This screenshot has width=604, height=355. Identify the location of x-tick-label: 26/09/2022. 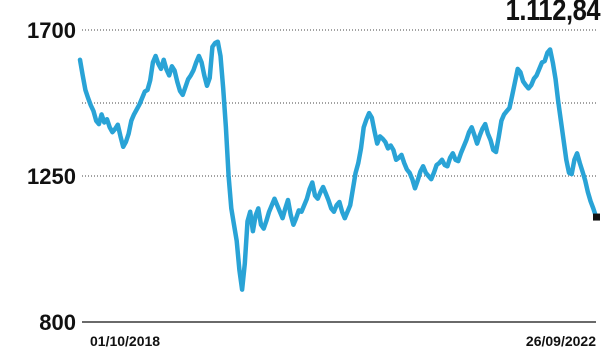
(561, 341).